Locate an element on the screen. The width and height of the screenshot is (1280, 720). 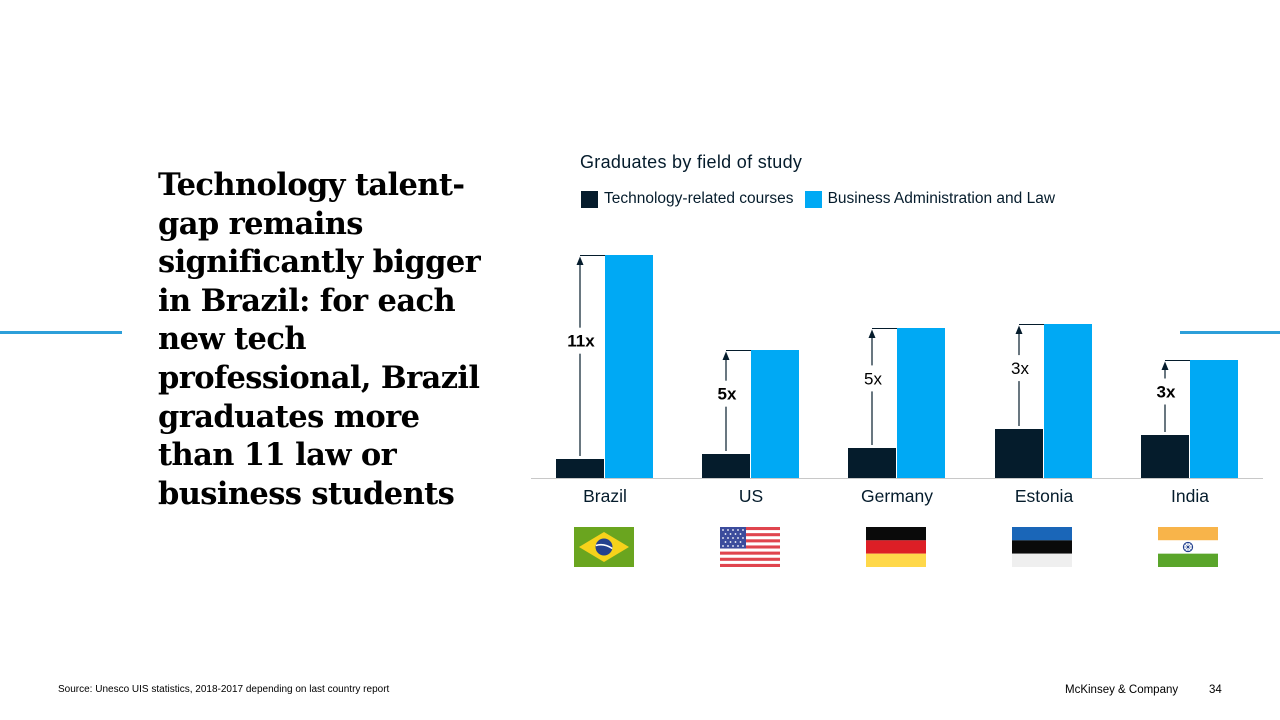
legend-swatch-tech is located at coordinates (589, 199).